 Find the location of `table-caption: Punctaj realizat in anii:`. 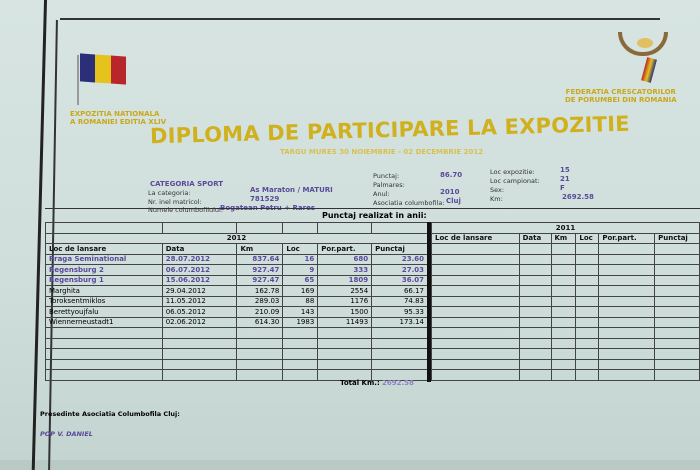

table-caption: Punctaj realizat in anii: is located at coordinates (374, 215).